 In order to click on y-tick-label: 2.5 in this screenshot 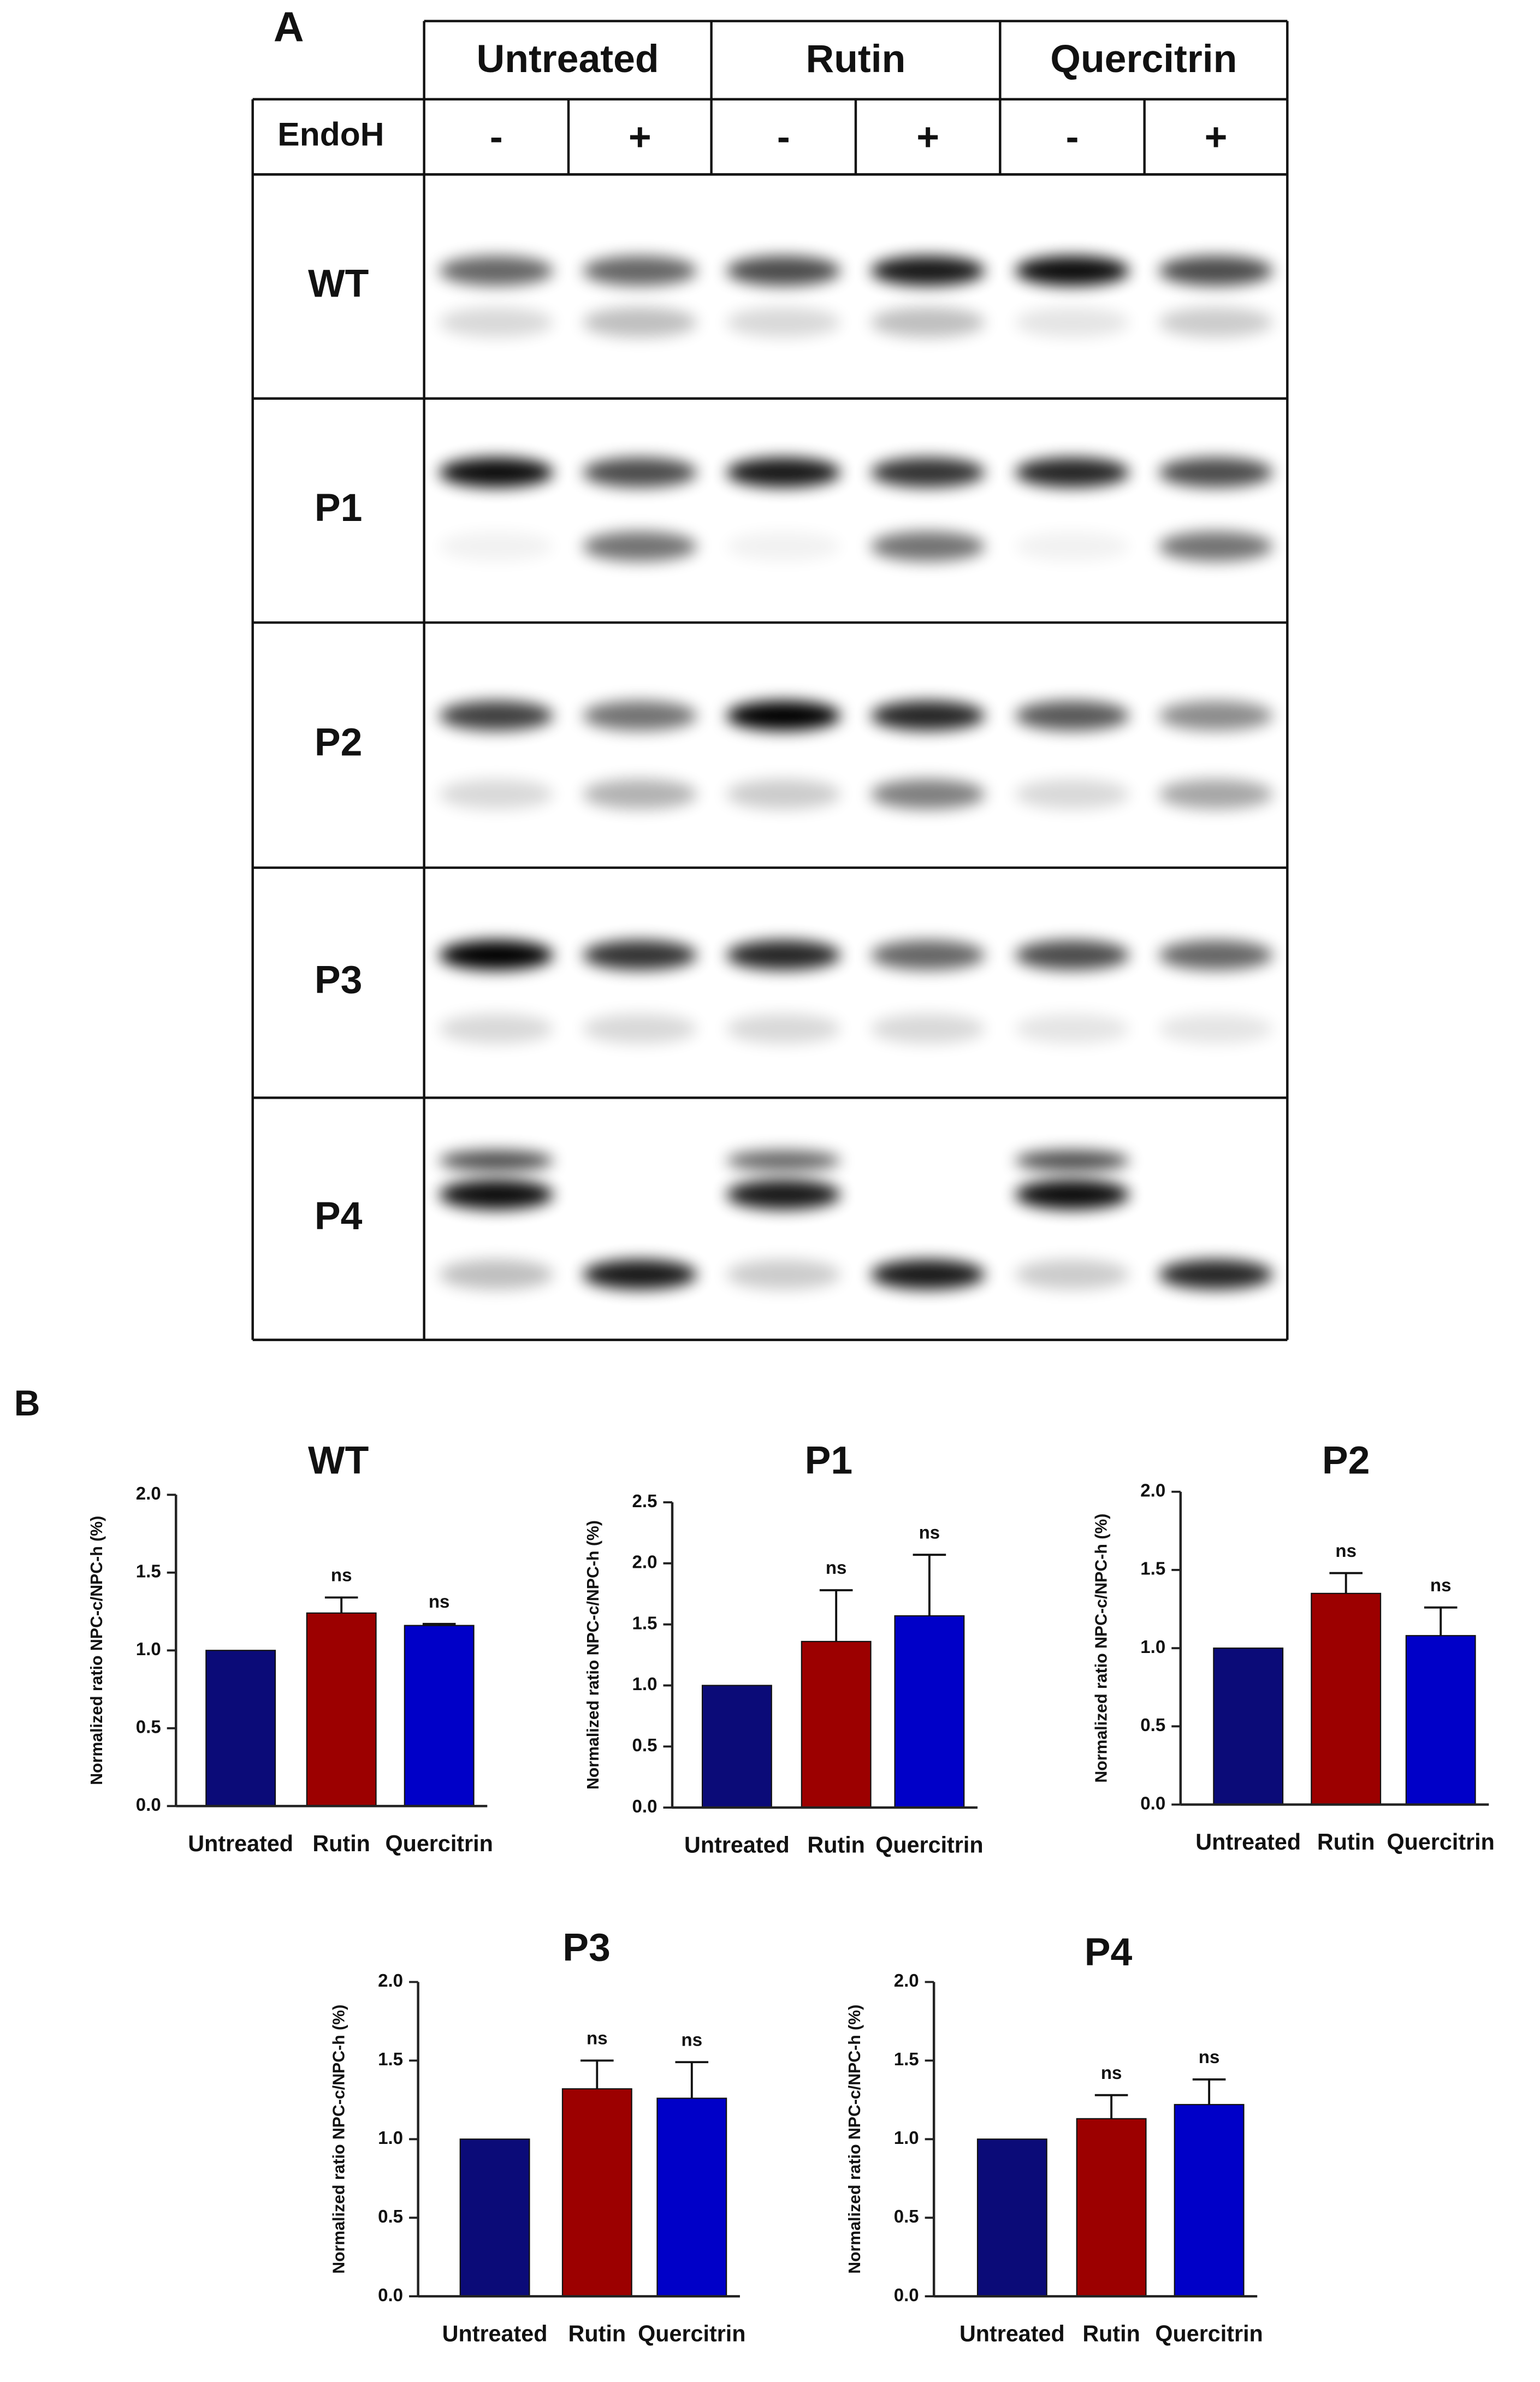, I will do `click(645, 1501)`.